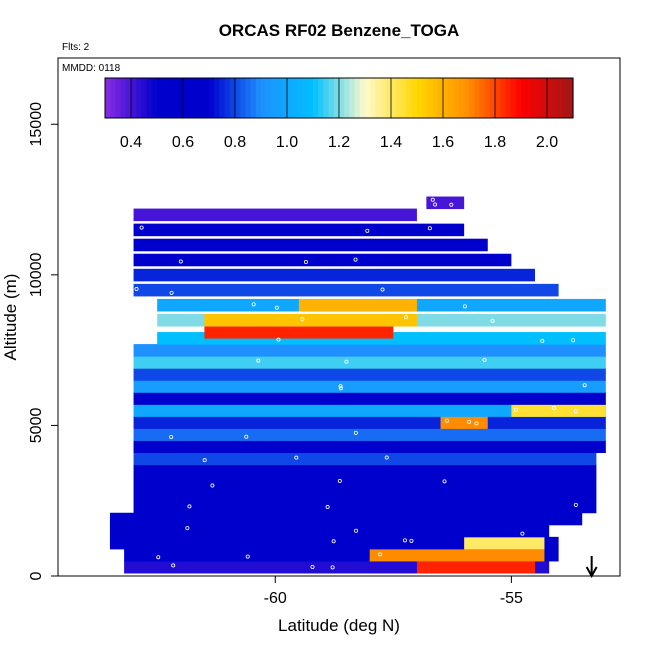  What do you see at coordinates (339, 142) in the screenshot?
I see `colorbar-tick-label: 1.2` at bounding box center [339, 142].